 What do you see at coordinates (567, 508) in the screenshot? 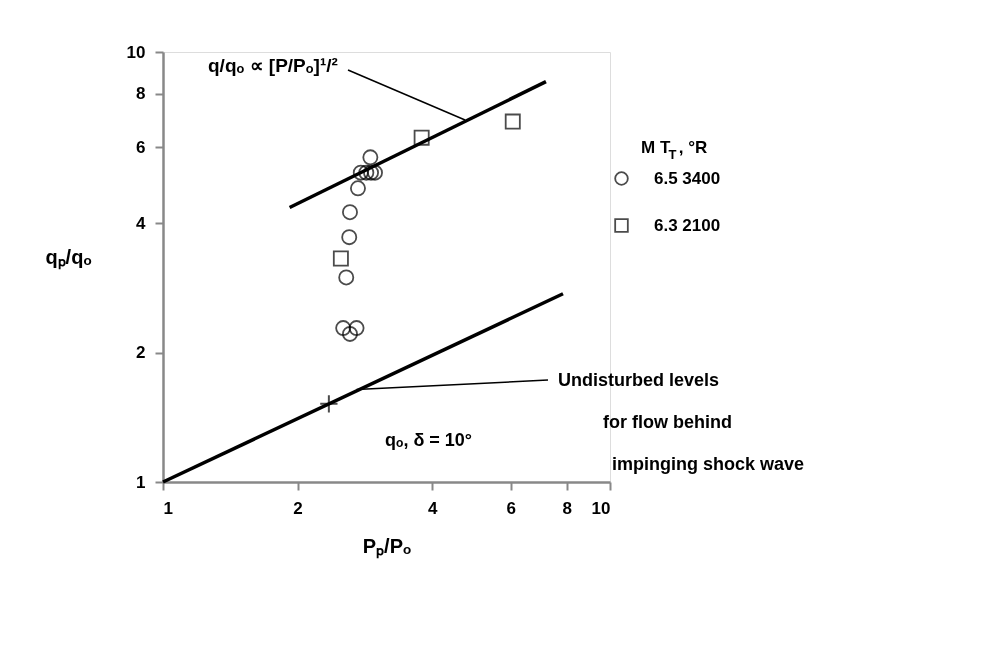
I see `x-tick-label: 8` at bounding box center [567, 508].